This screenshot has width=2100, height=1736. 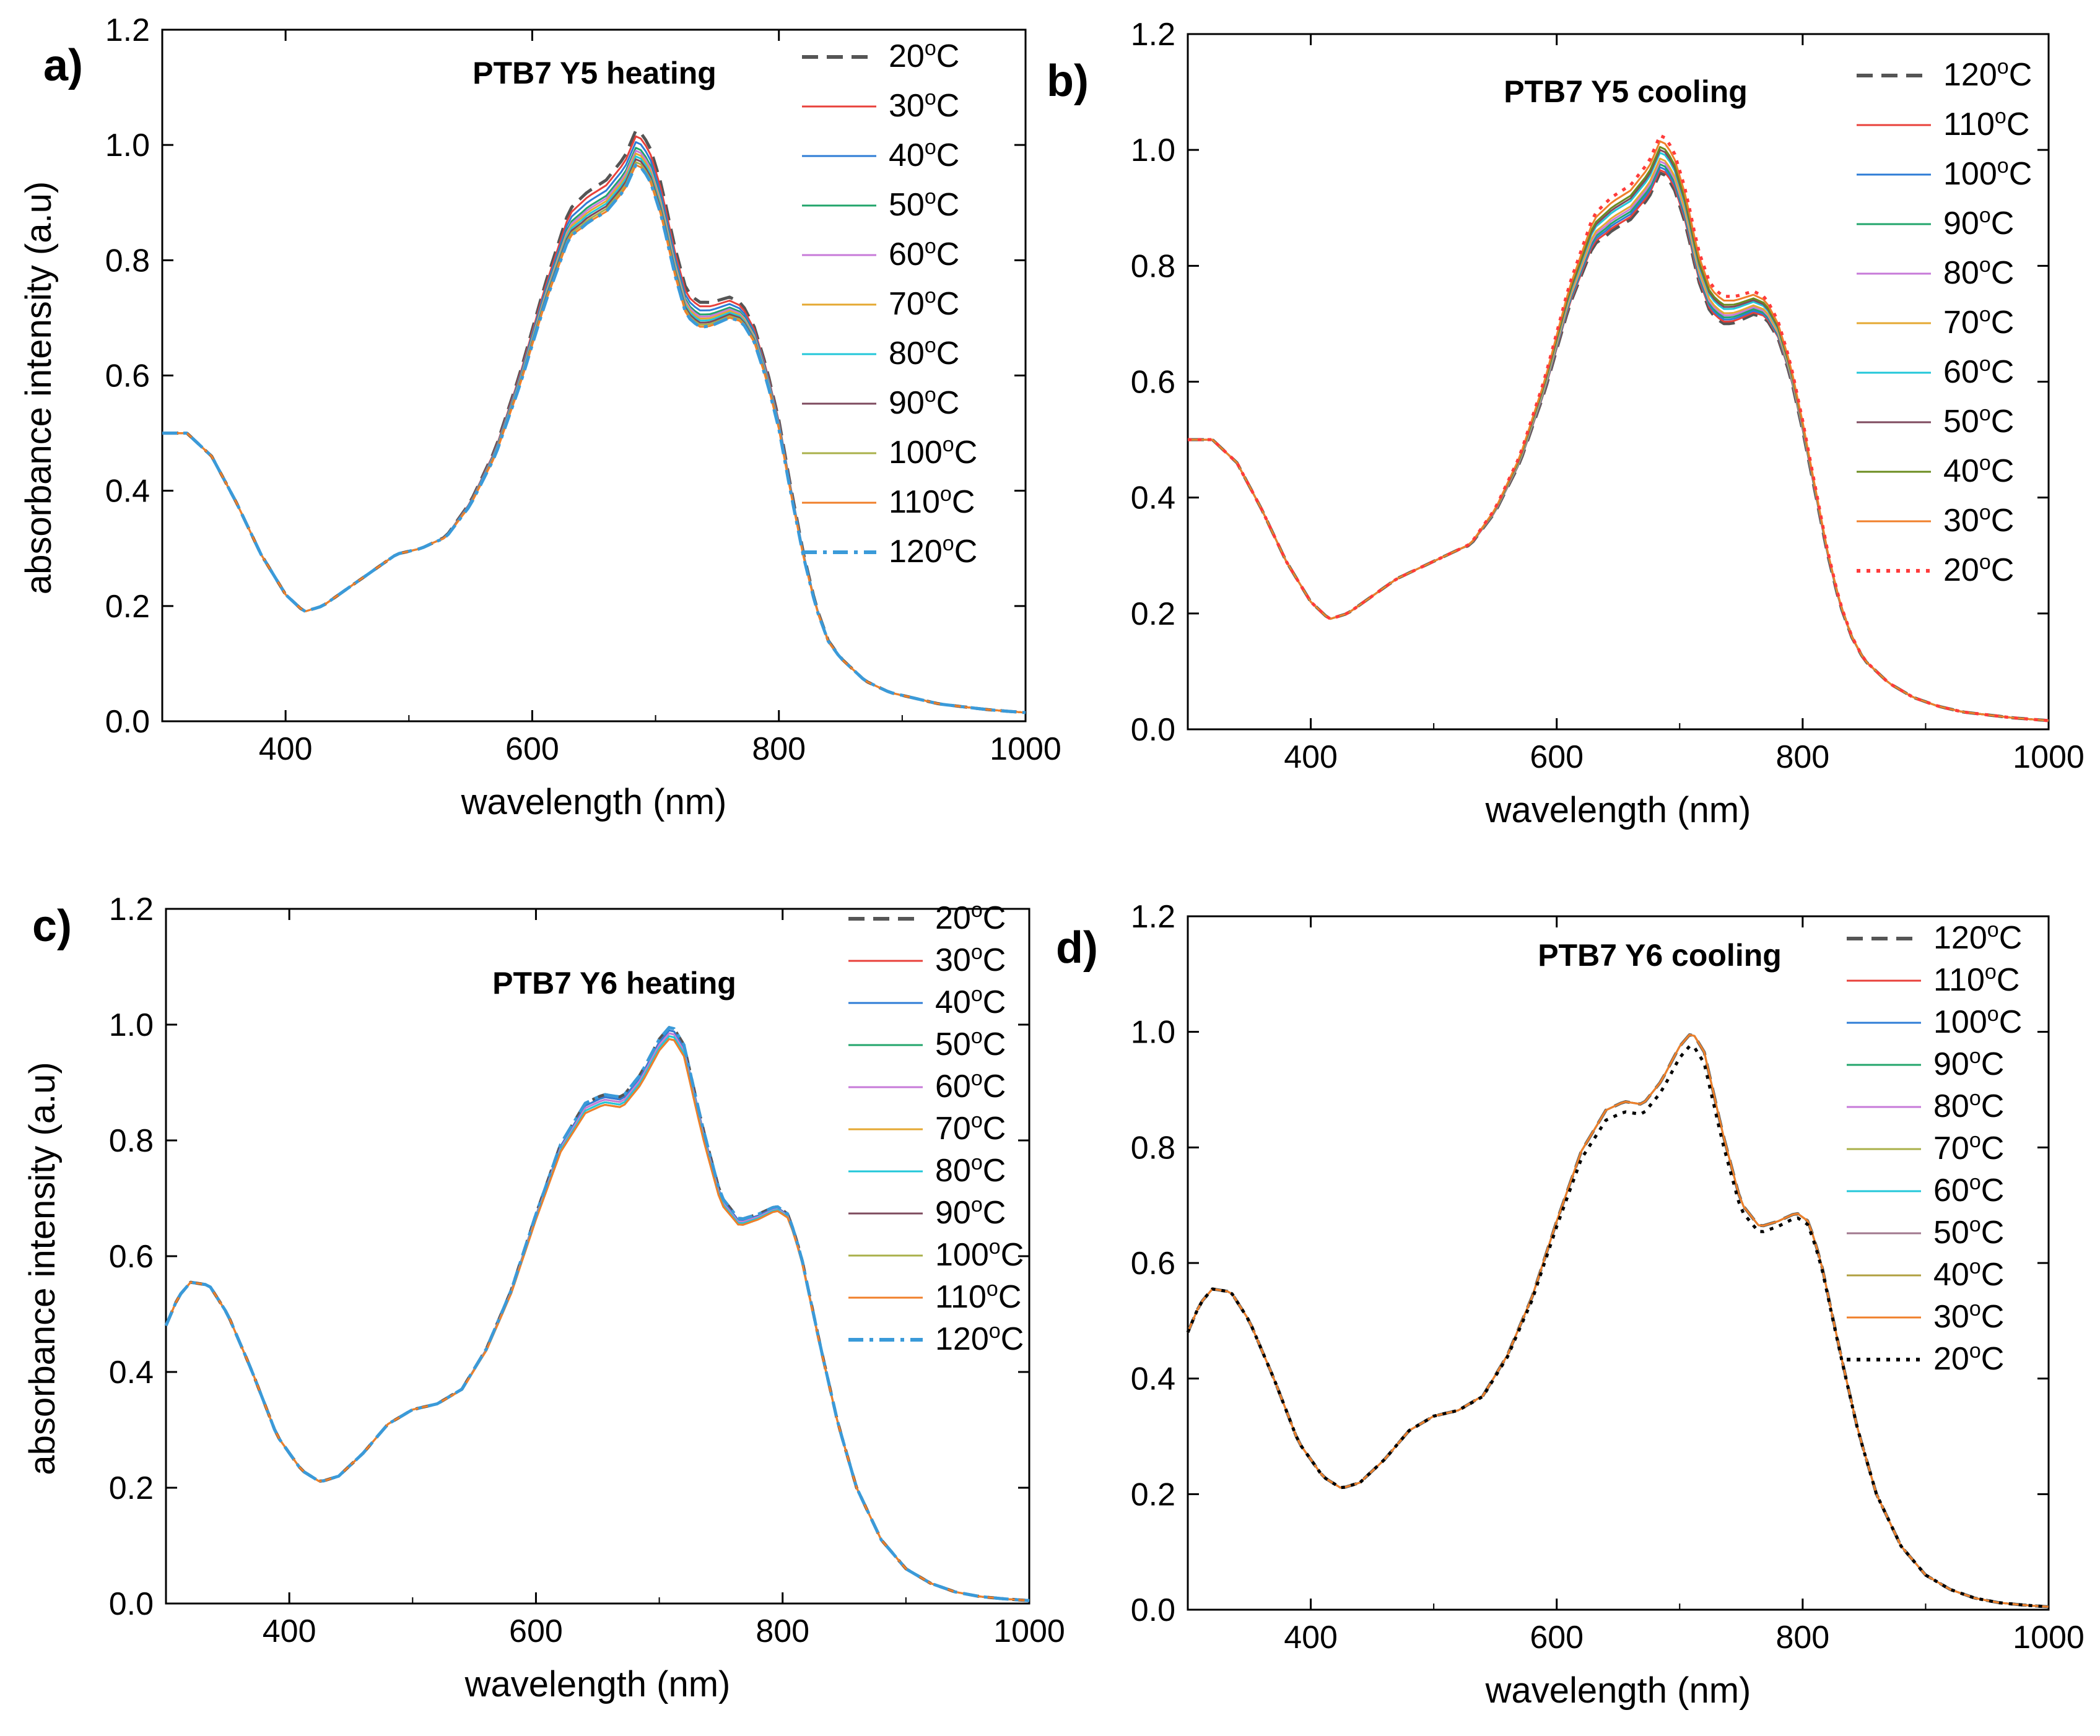 What do you see at coordinates (127, 492) in the screenshot?
I see `y-tick-label: 0.4` at bounding box center [127, 492].